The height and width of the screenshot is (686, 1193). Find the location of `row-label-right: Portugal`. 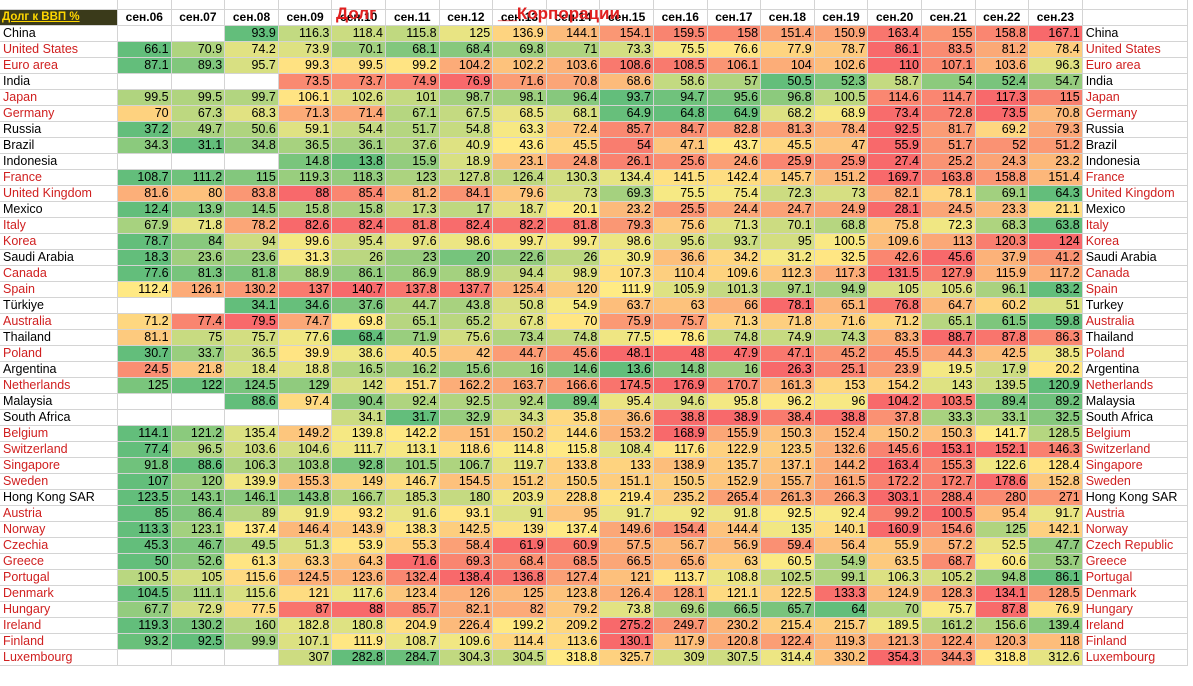

row-label-right: Portugal is located at coordinates (1135, 578).